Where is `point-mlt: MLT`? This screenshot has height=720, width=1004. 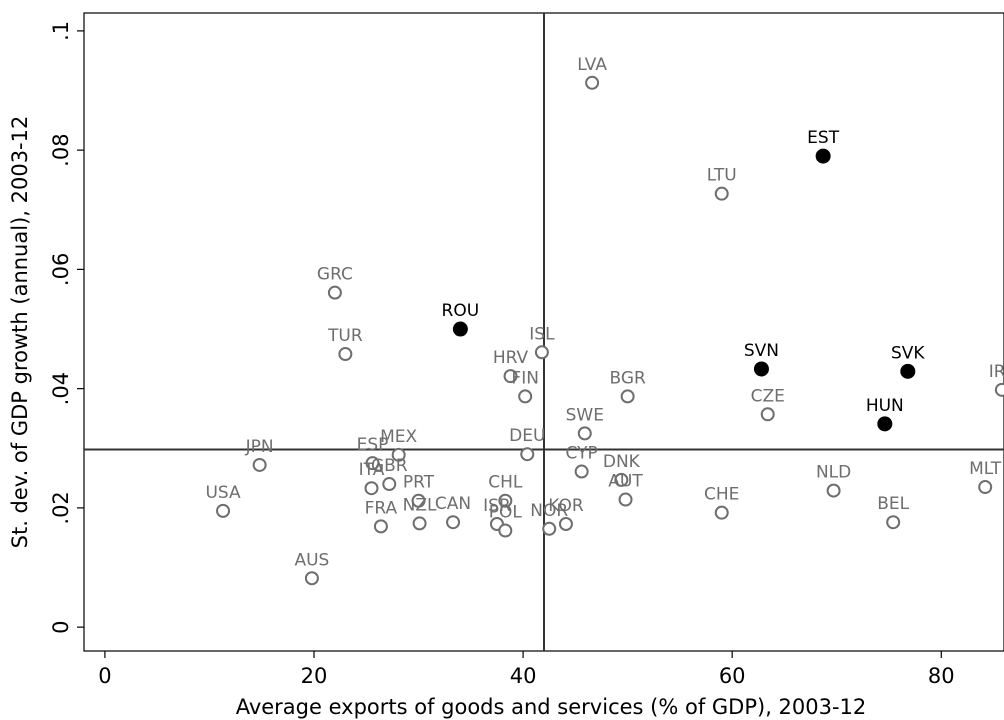
point-mlt: MLT is located at coordinates (985, 477).